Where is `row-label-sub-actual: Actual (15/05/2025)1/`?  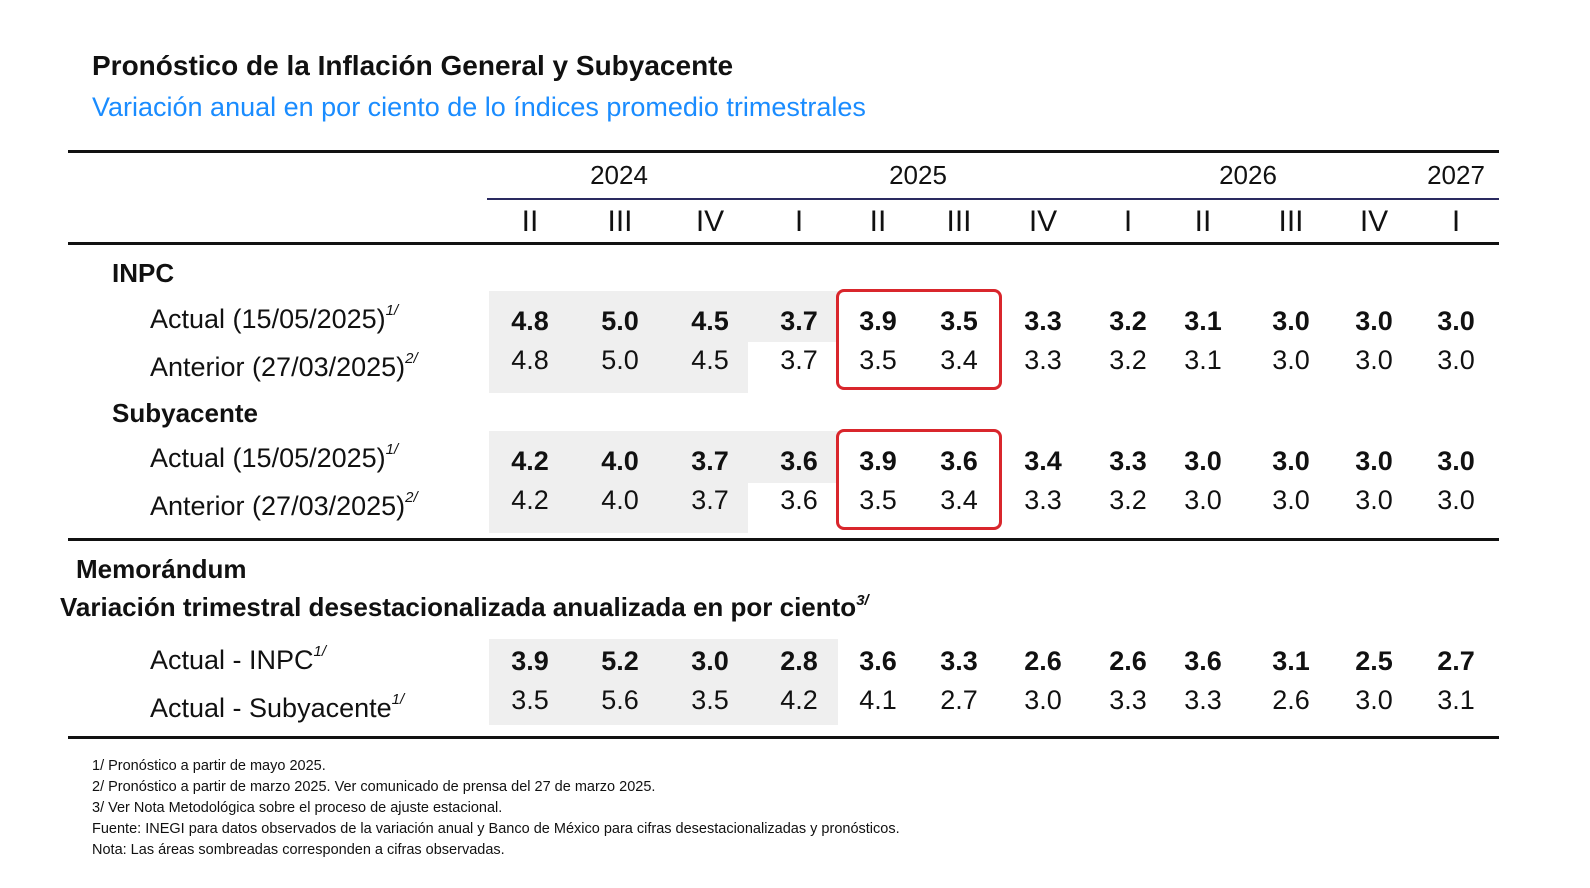 row-label-sub-actual: Actual (15/05/2025)1/ is located at coordinates (274, 457).